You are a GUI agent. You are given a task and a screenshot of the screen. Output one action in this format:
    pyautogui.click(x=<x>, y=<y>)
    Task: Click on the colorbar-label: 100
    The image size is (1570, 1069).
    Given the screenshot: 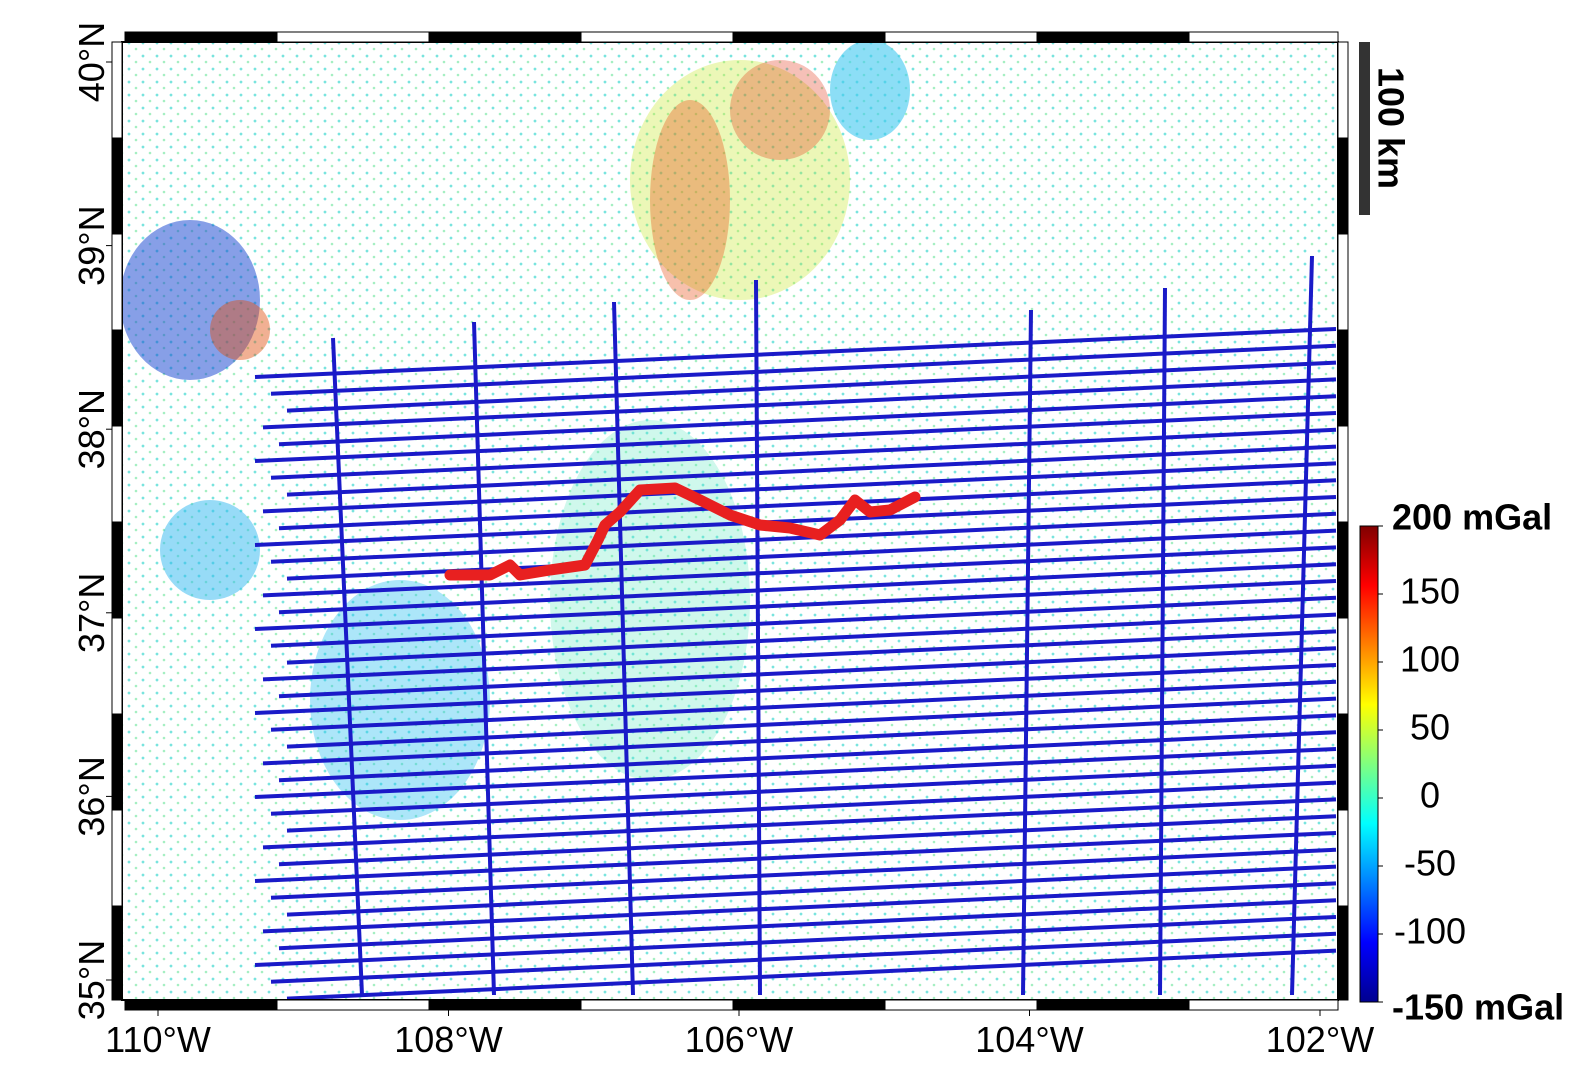 What is the action you would take?
    pyautogui.click(x=1430, y=659)
    